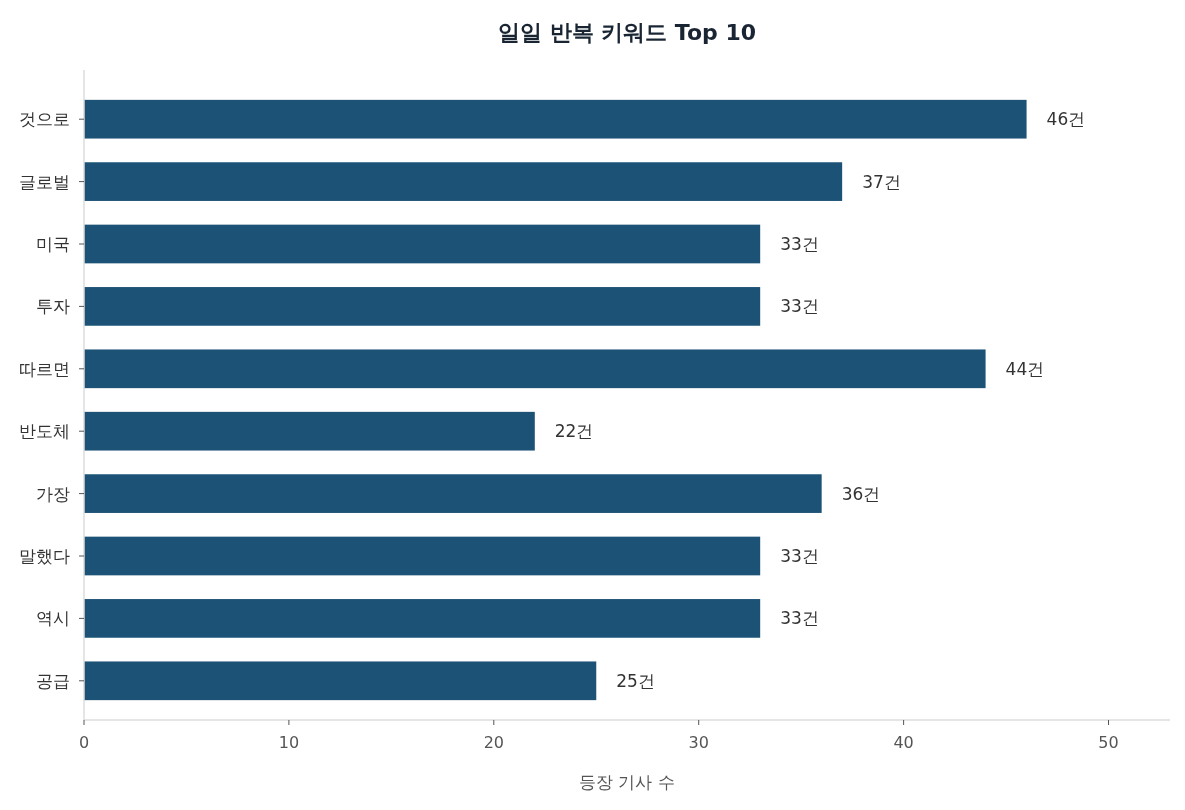  I want to click on data-label: 44건, so click(1025, 368).